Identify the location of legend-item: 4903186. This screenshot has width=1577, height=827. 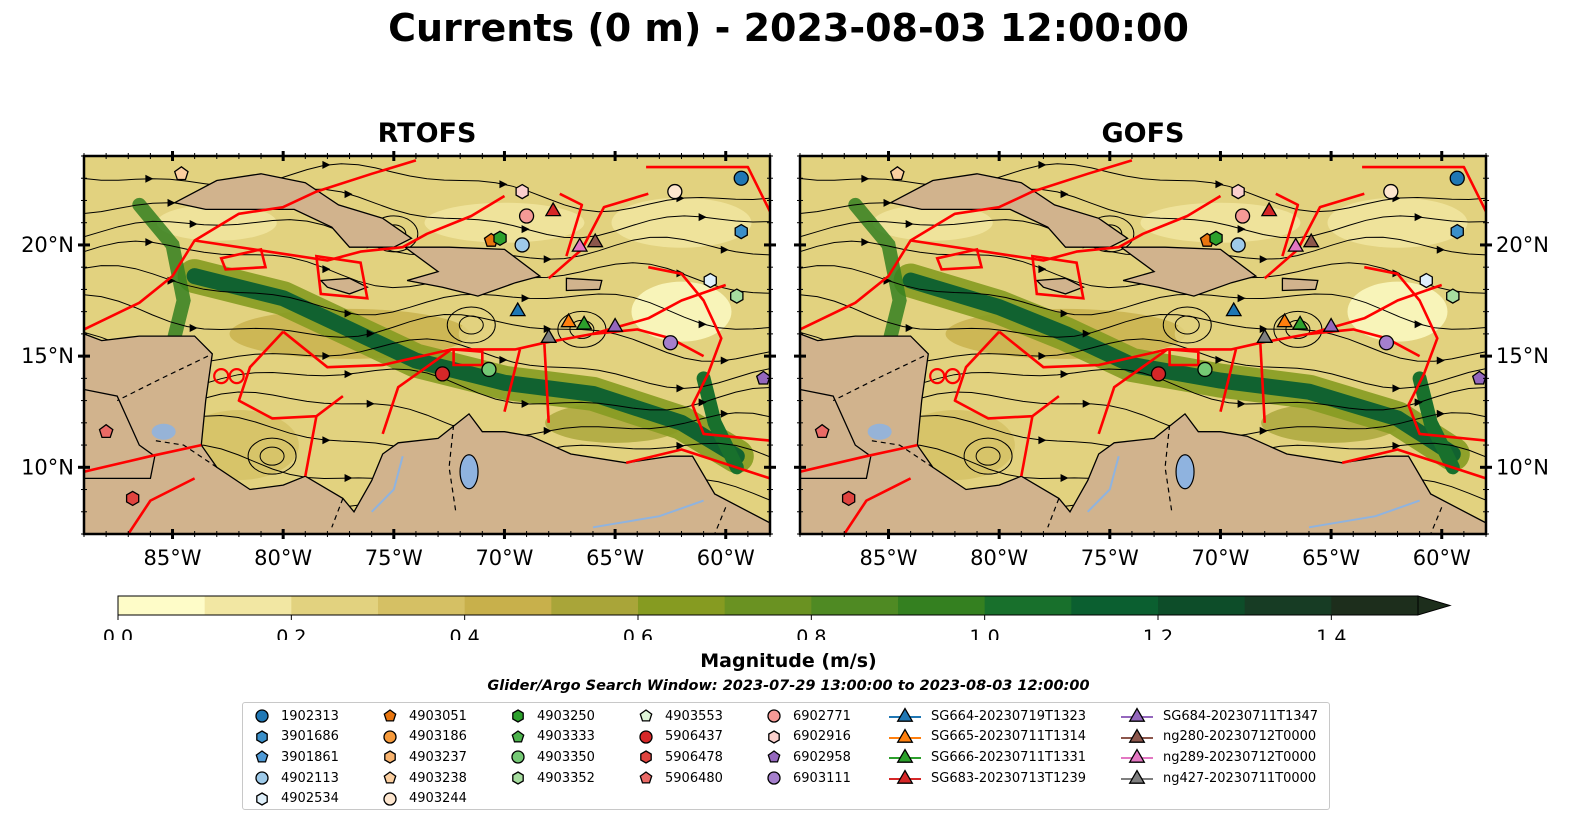
(424, 737).